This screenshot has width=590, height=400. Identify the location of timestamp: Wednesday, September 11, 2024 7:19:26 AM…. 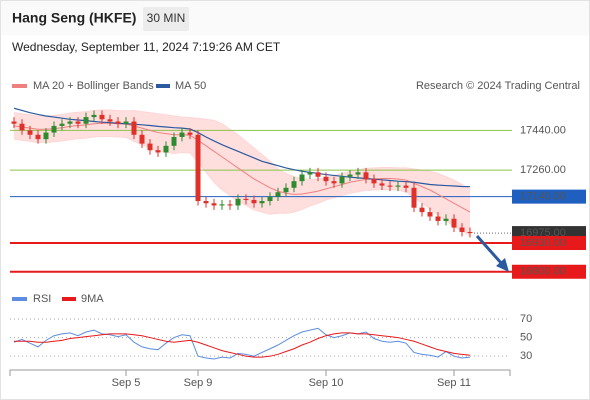
(146, 47).